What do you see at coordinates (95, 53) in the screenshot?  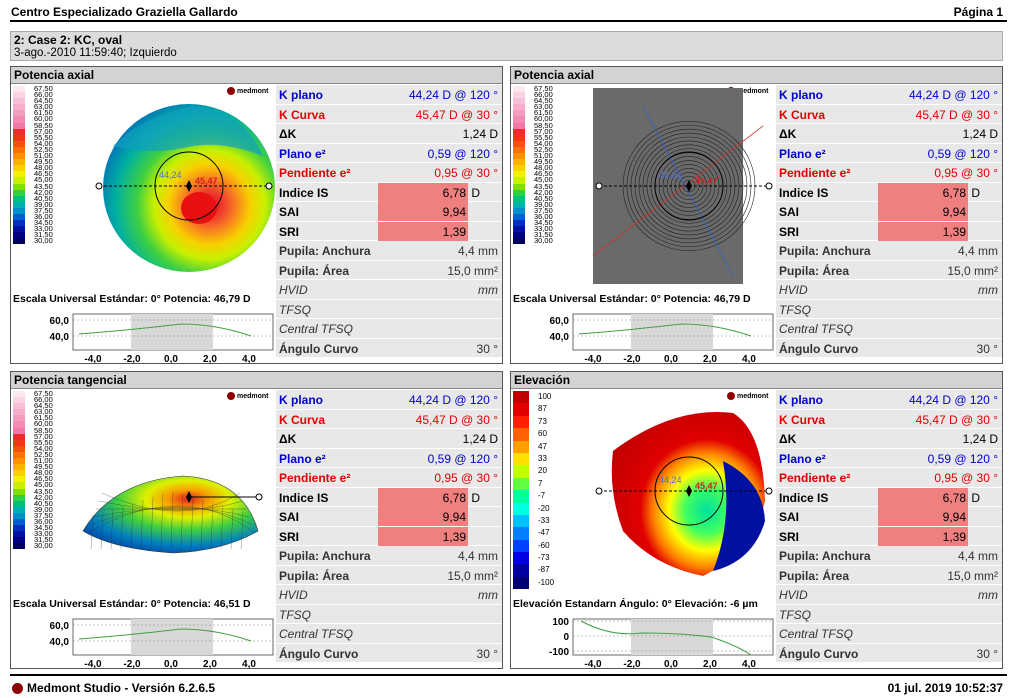 I see `case-date: 3-ago.-2010 11:59:40; Izquierdo` at bounding box center [95, 53].